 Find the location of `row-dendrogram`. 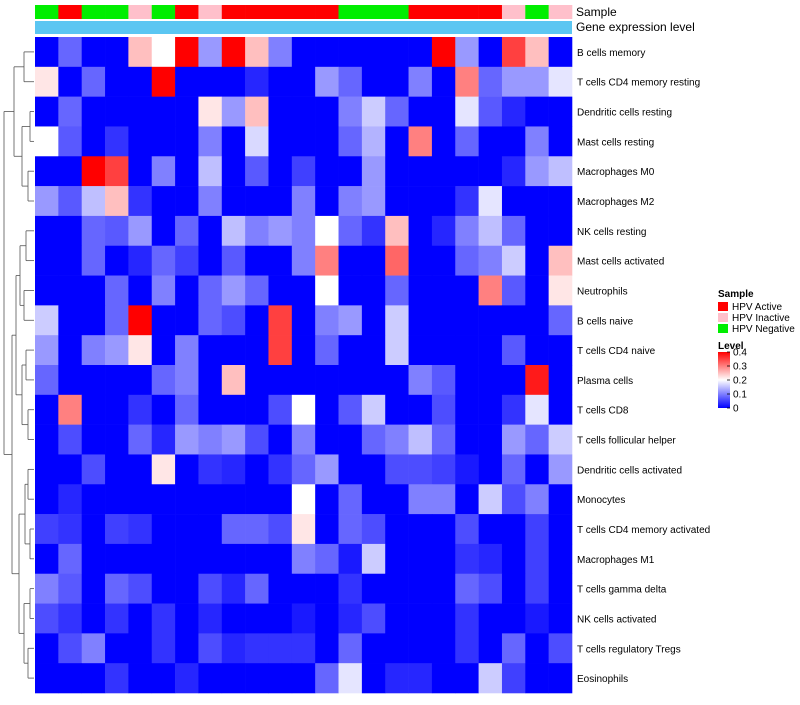

row-dendrogram is located at coordinates (18, 365).